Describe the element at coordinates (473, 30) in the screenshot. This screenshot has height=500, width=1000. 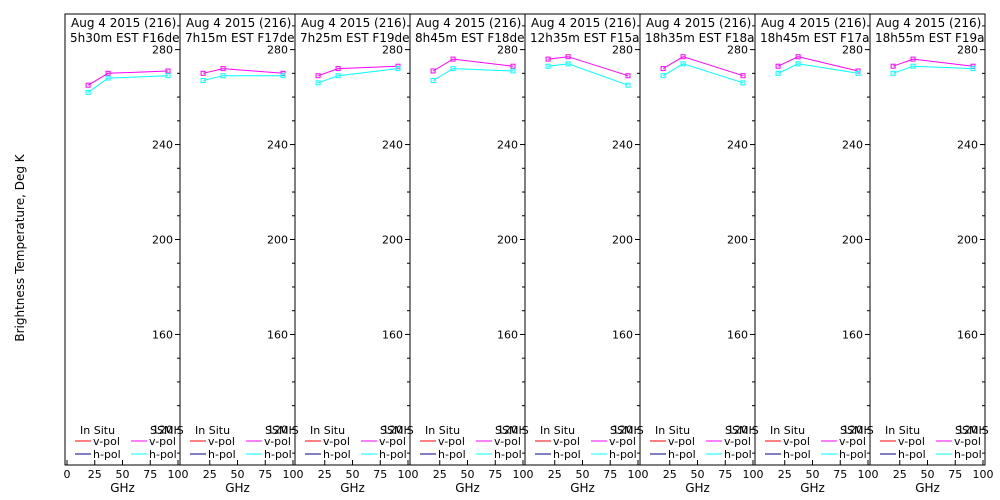
I see `panel-header: Aug 4 2015 (216)8h45m EST F18des` at that location.